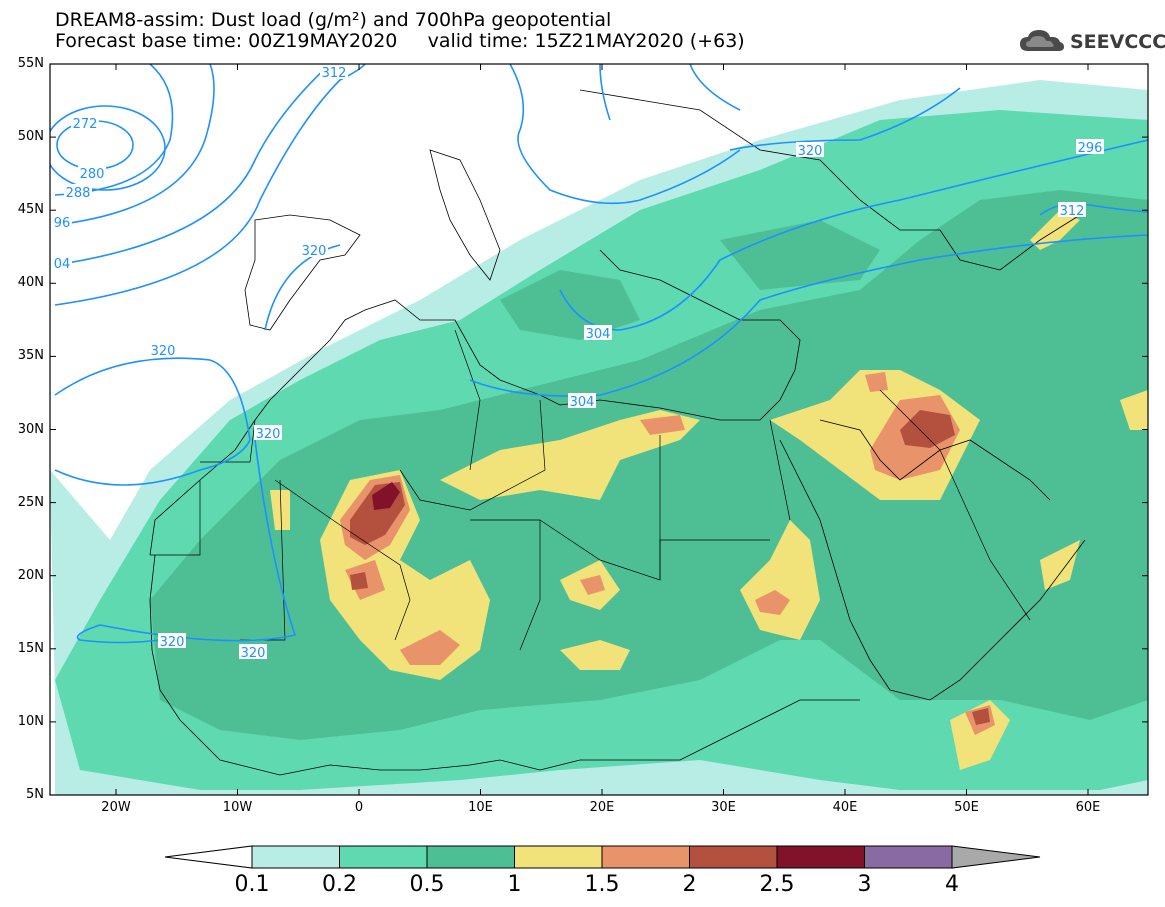  Describe the element at coordinates (30, 721) in the screenshot. I see `latitude-label: 10N` at that location.